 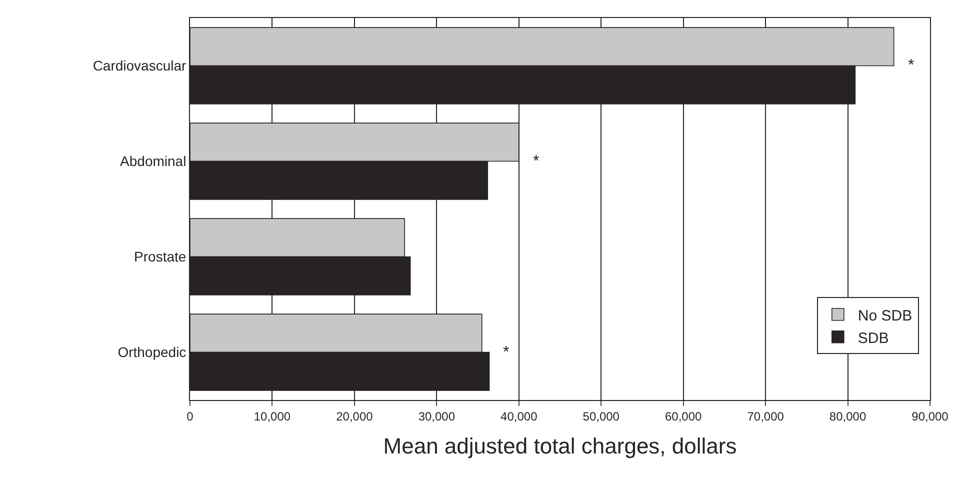 I want to click on x-tick-label: 20,000, so click(x=355, y=416).